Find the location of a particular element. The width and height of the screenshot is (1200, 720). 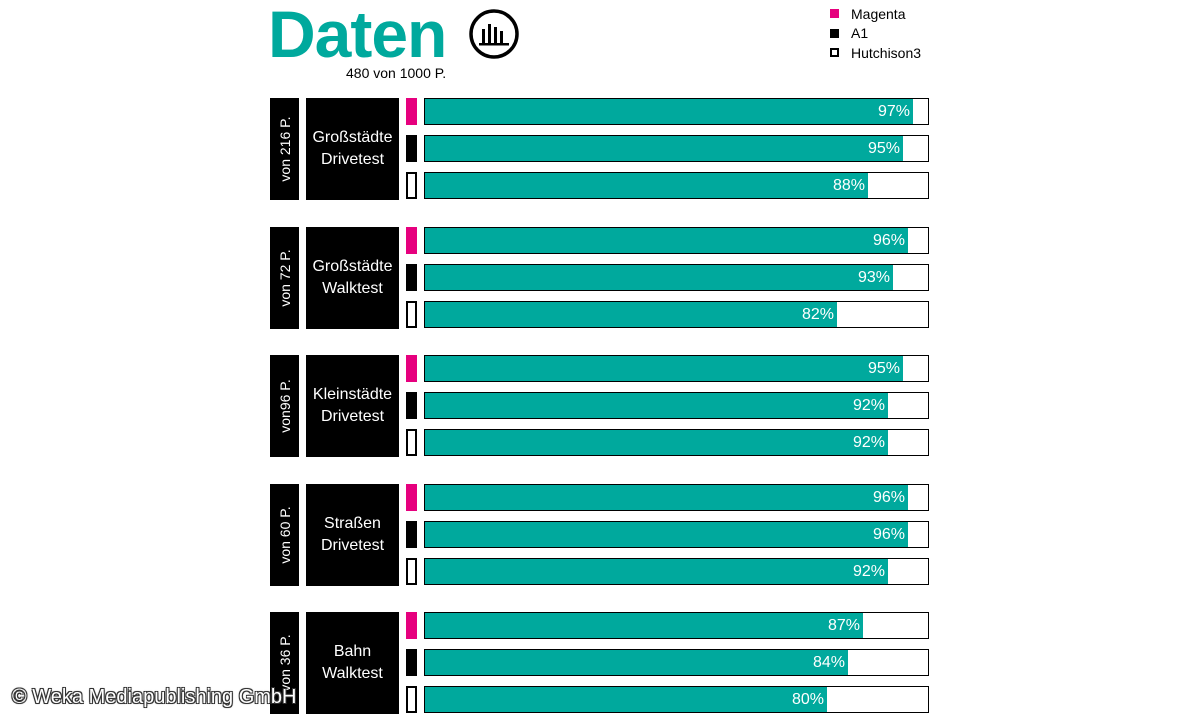

bar-row: 88% is located at coordinates (668, 185).